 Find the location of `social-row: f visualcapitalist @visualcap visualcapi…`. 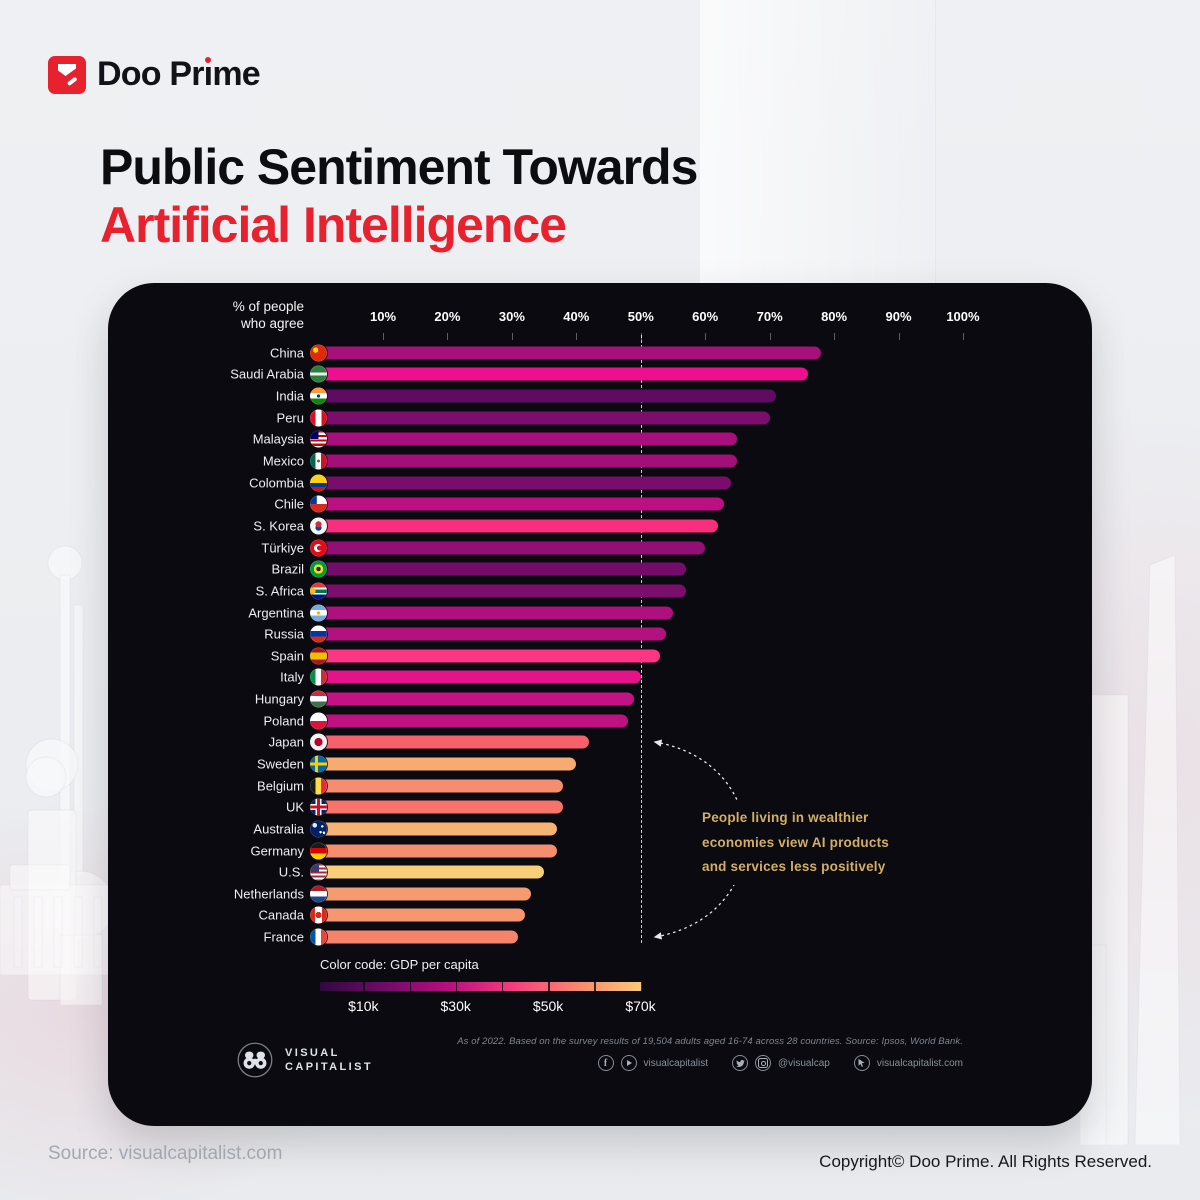

social-row: f visualcapitalist @visualcap visualcapi… is located at coordinates (780, 1063).